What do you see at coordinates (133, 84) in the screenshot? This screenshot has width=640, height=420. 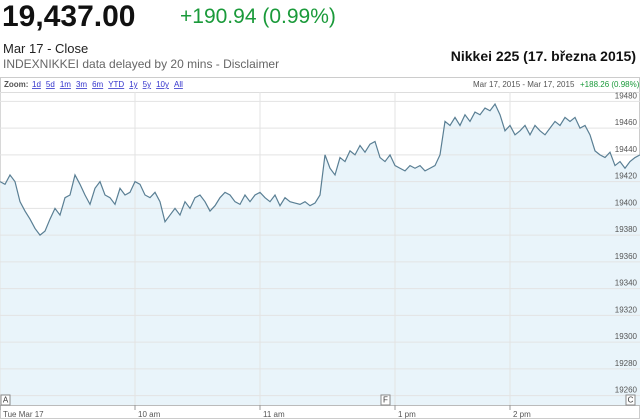 I see `zoom-option: 1y` at bounding box center [133, 84].